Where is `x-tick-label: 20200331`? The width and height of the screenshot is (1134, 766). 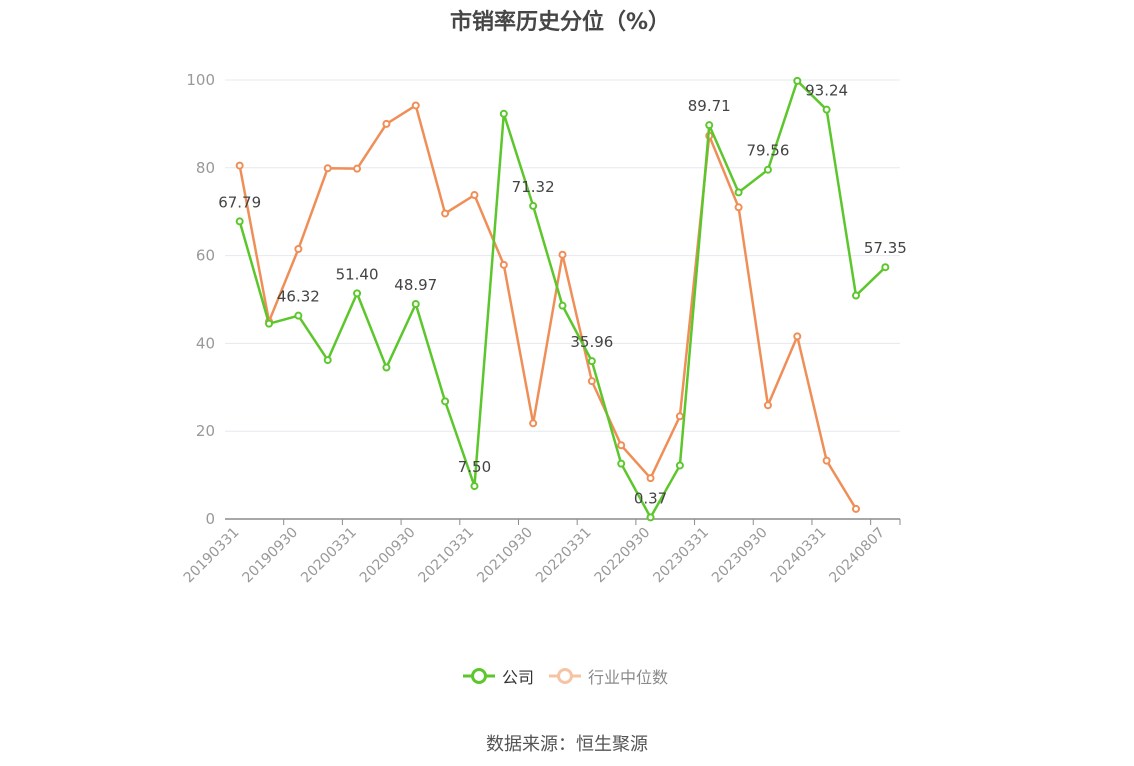
x-tick-label: 20200331 is located at coordinates (329, 556).